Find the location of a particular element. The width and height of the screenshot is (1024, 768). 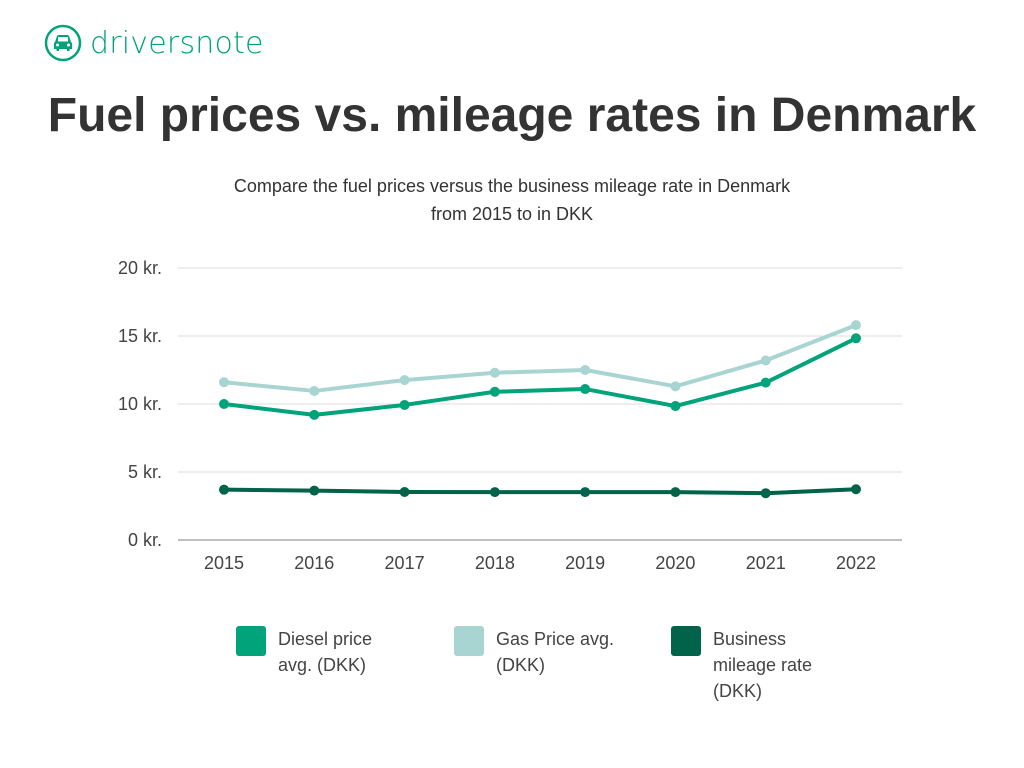

x-tick-label: 2018 is located at coordinates (495, 563).